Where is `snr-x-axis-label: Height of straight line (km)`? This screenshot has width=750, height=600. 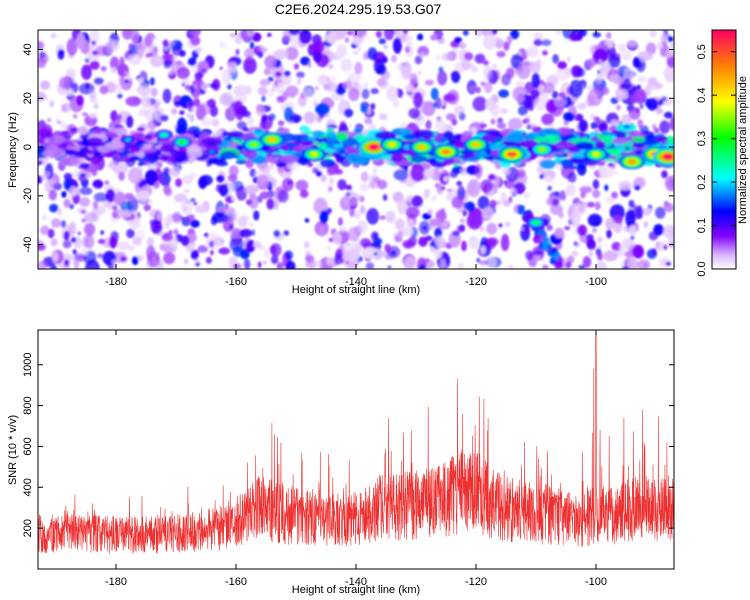
snr-x-axis-label: Height of straight line (km) is located at coordinates (356, 590).